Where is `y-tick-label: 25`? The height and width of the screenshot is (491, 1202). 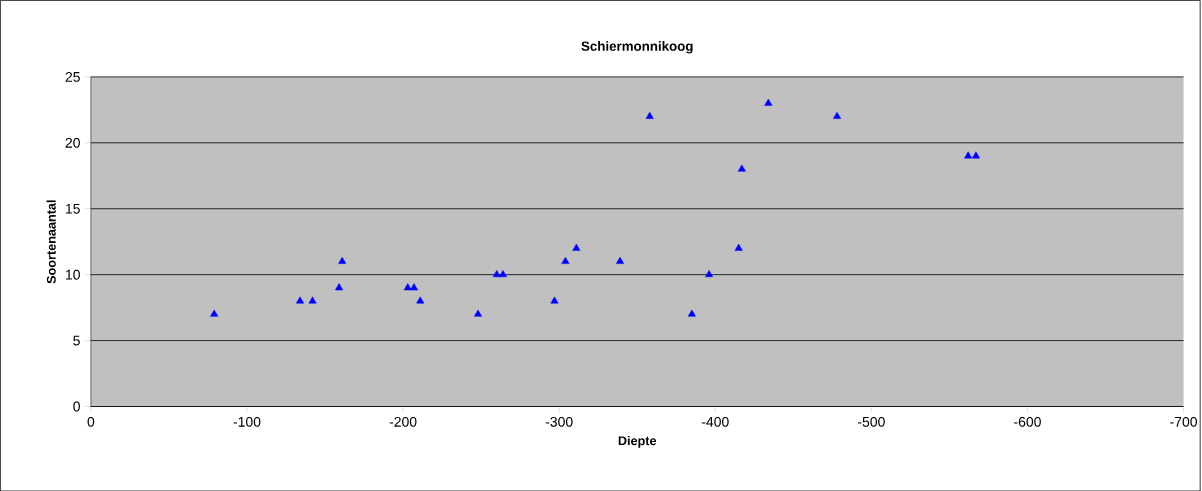
y-tick-label: 25 is located at coordinates (72, 76).